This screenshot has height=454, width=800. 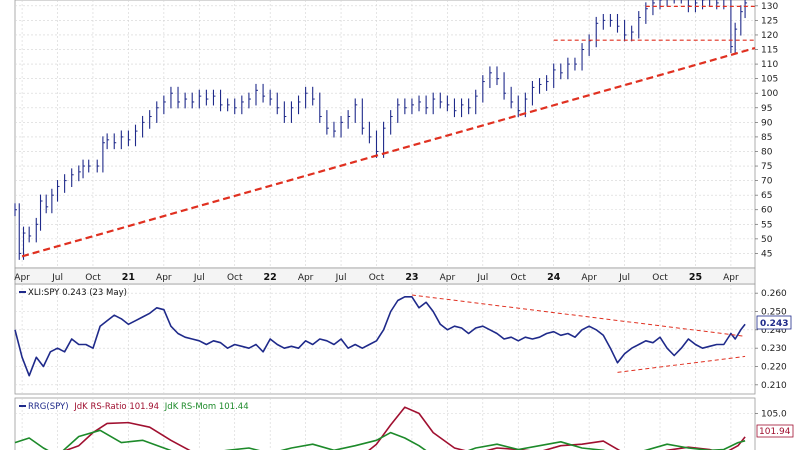 What do you see at coordinates (769, 36) in the screenshot?
I see `y-tick-label: 120` at bounding box center [769, 36].